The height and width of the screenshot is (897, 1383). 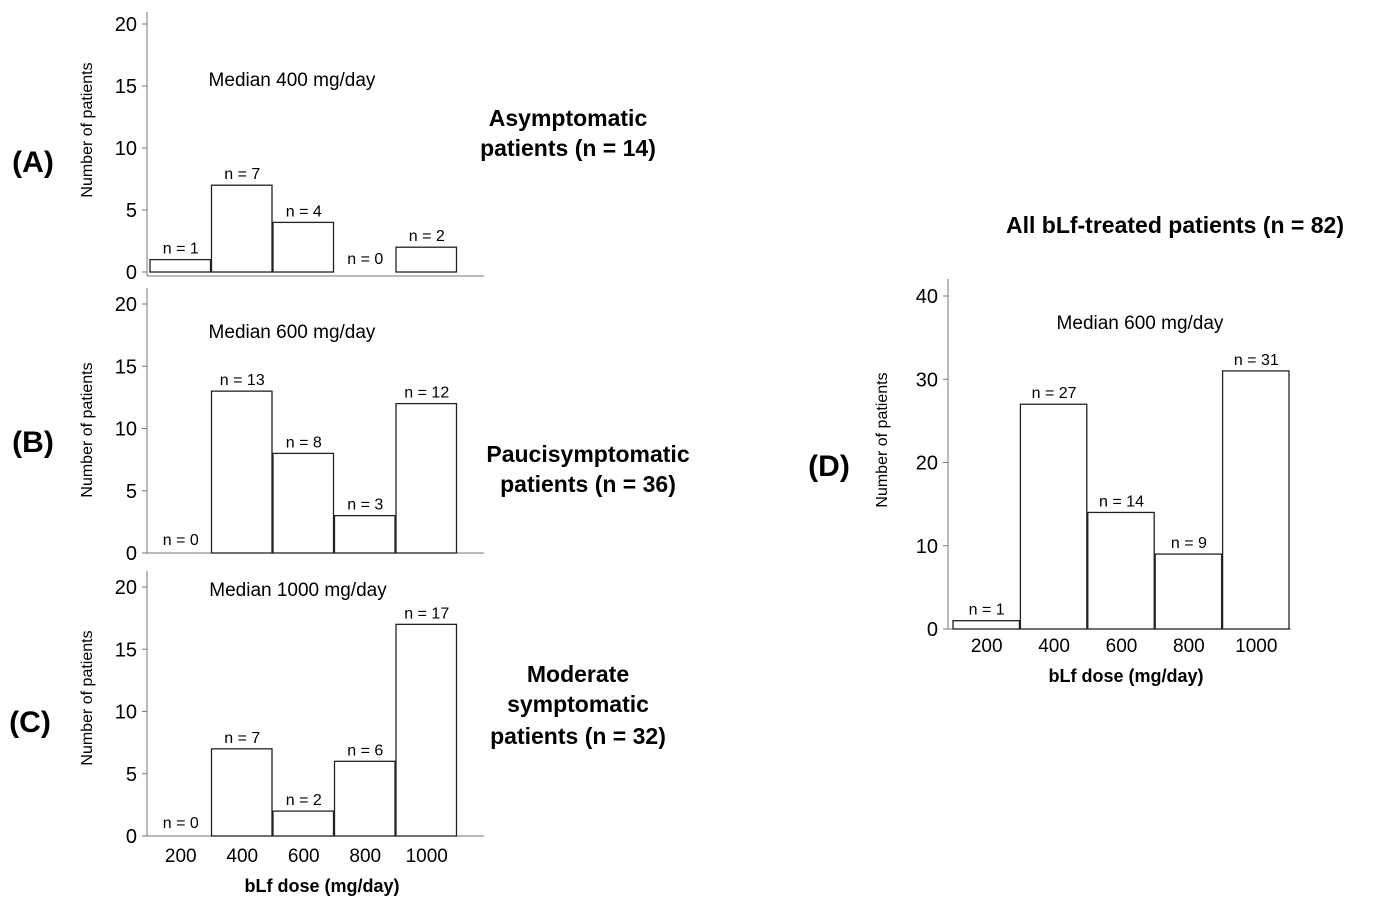 What do you see at coordinates (131, 273) in the screenshot?
I see `y-tick-label-a-0: 0` at bounding box center [131, 273].